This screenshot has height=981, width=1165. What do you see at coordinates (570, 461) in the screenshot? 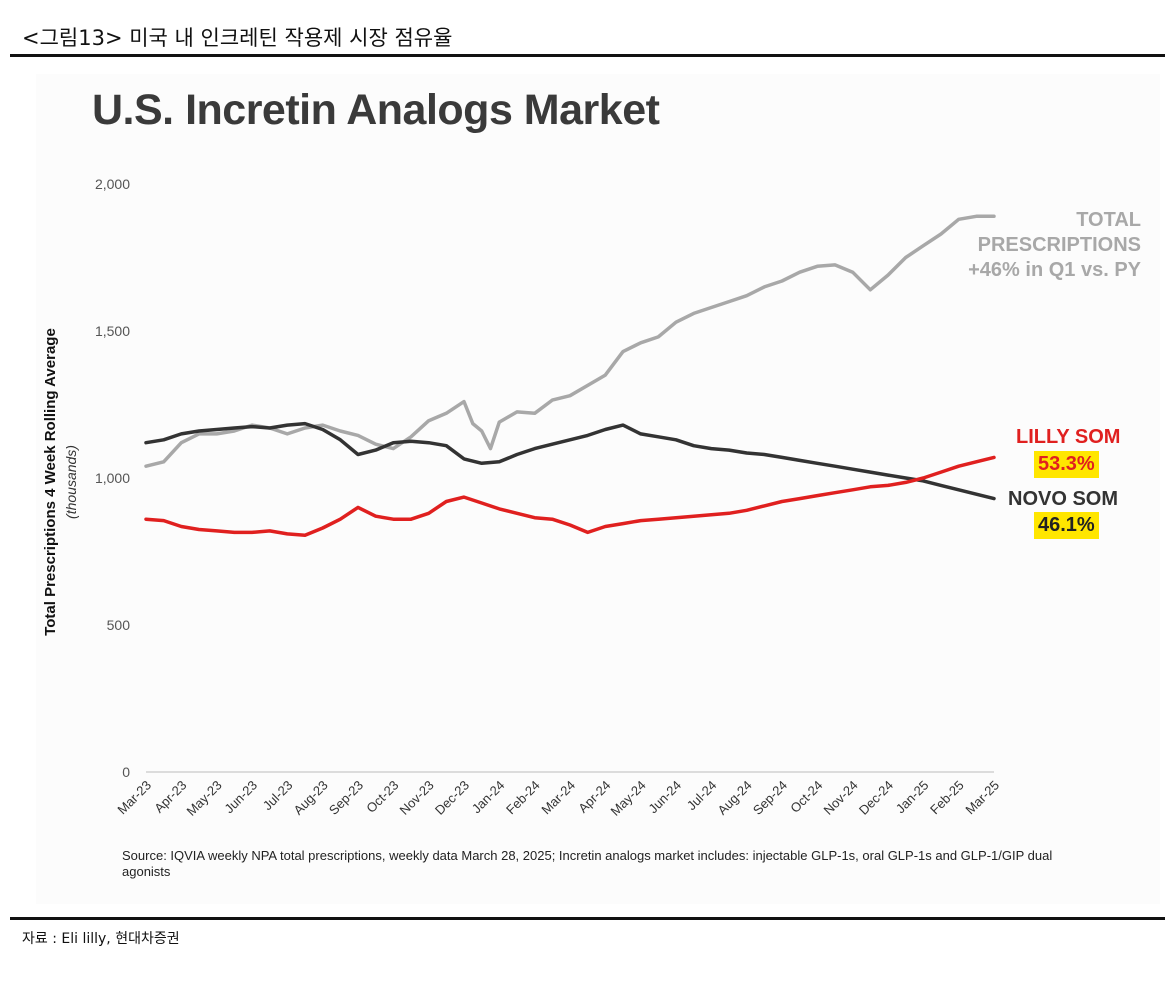
I see `series-line-novo` at bounding box center [570, 461].